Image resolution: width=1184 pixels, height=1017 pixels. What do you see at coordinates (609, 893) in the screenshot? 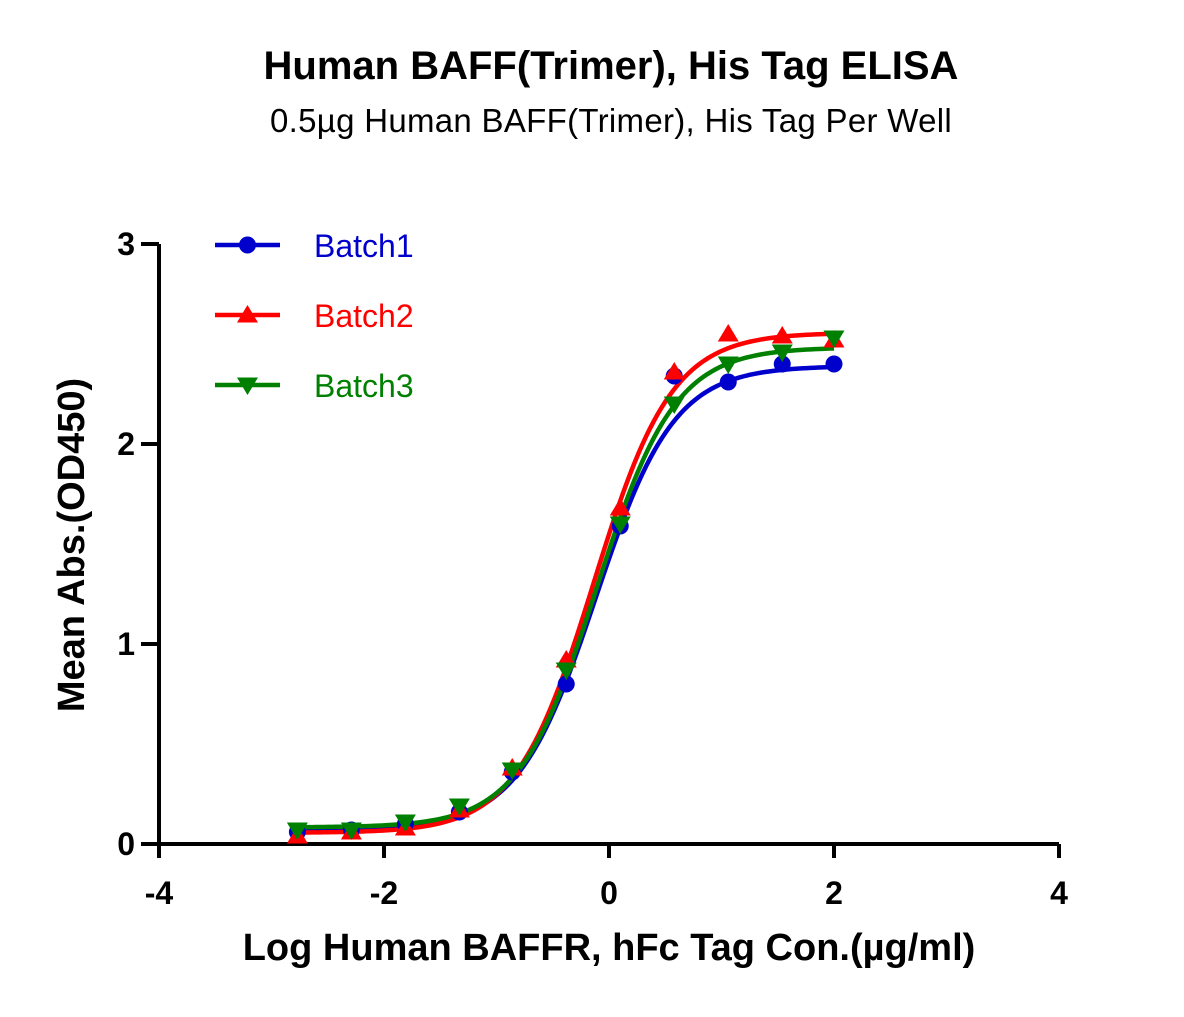
I see `x-tick-label: 0` at bounding box center [609, 893].